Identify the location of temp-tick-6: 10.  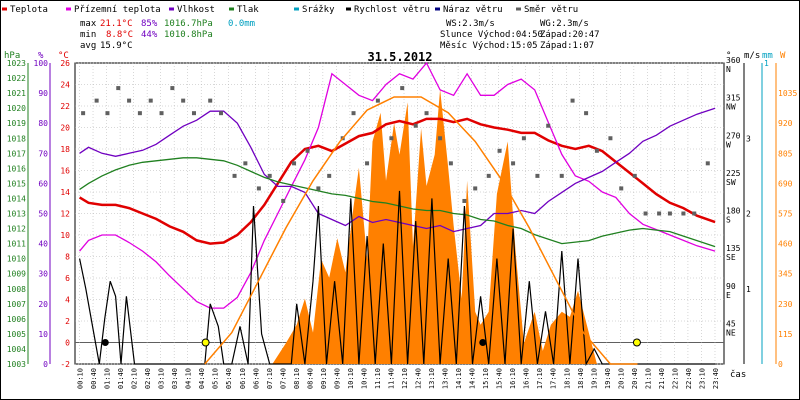
(65, 235).